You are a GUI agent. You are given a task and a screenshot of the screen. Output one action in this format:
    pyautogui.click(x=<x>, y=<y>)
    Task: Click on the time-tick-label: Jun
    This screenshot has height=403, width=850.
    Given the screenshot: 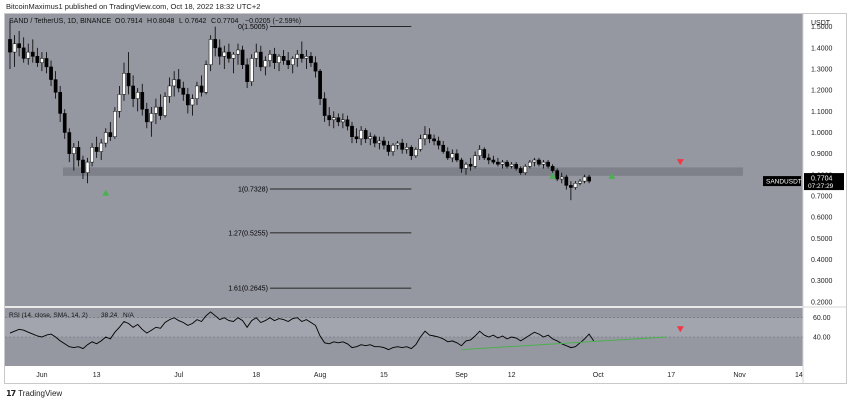 What is the action you would take?
    pyautogui.click(x=41, y=375)
    